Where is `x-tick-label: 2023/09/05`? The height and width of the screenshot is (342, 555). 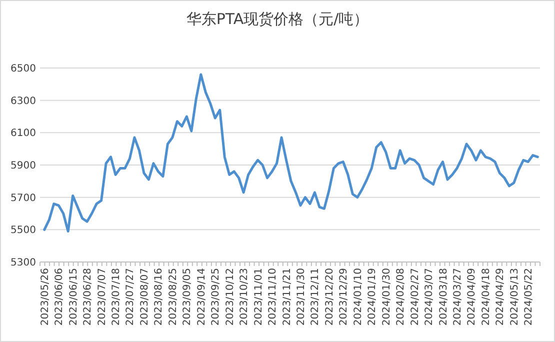 x-tick-label: 2023/09/05 is located at coordinates (188, 297).